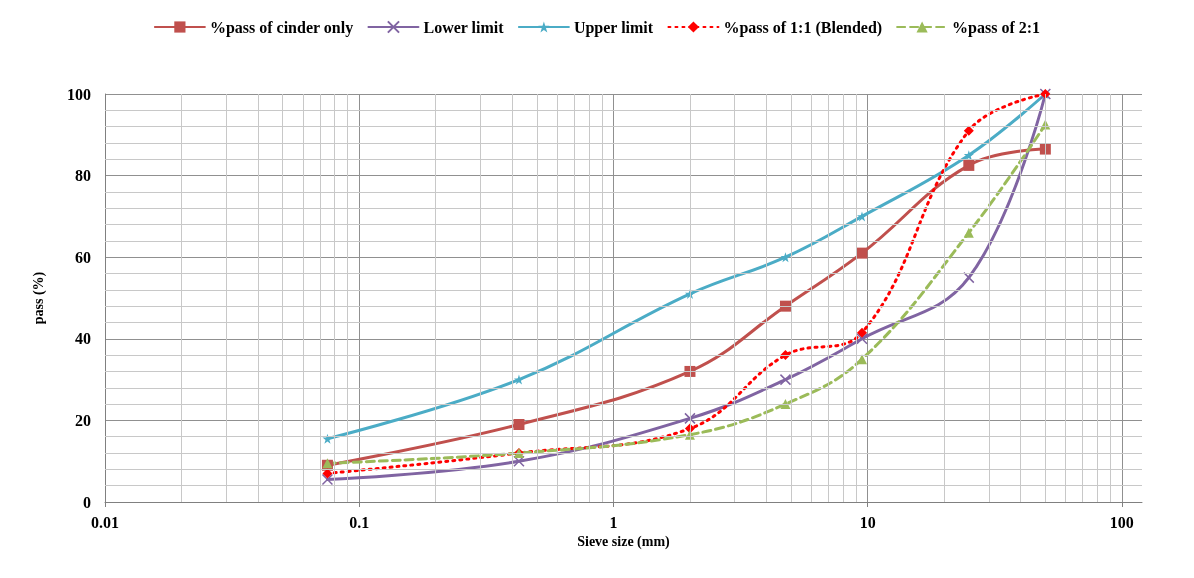 The image size is (1194, 578). I want to click on legend-label: %pass of cinder only, so click(281, 27).